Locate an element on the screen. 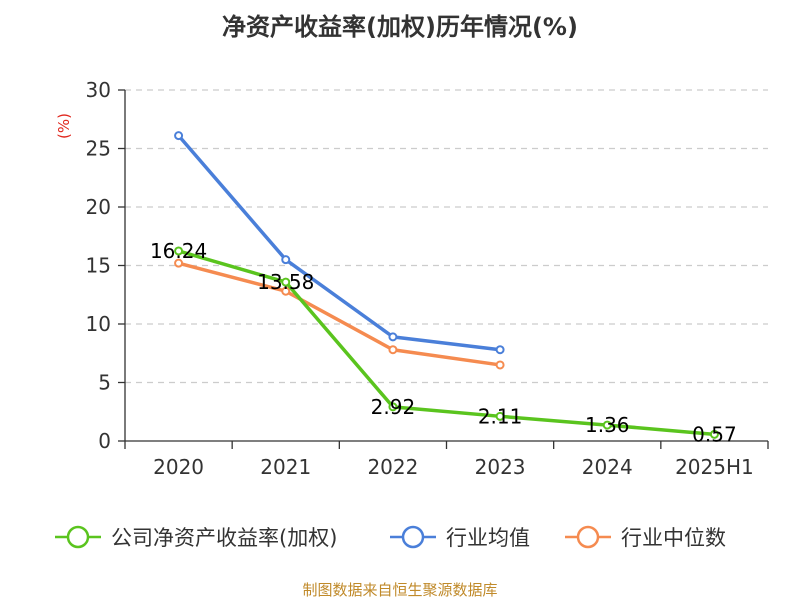 This screenshot has height=600, width=800. legend-item-0: 公司净资产收益率(加权) is located at coordinates (196, 537).